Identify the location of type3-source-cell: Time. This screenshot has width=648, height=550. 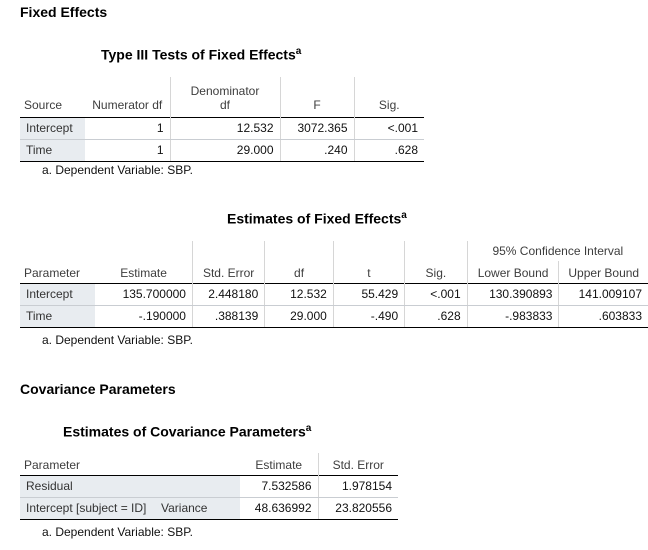
(52, 150).